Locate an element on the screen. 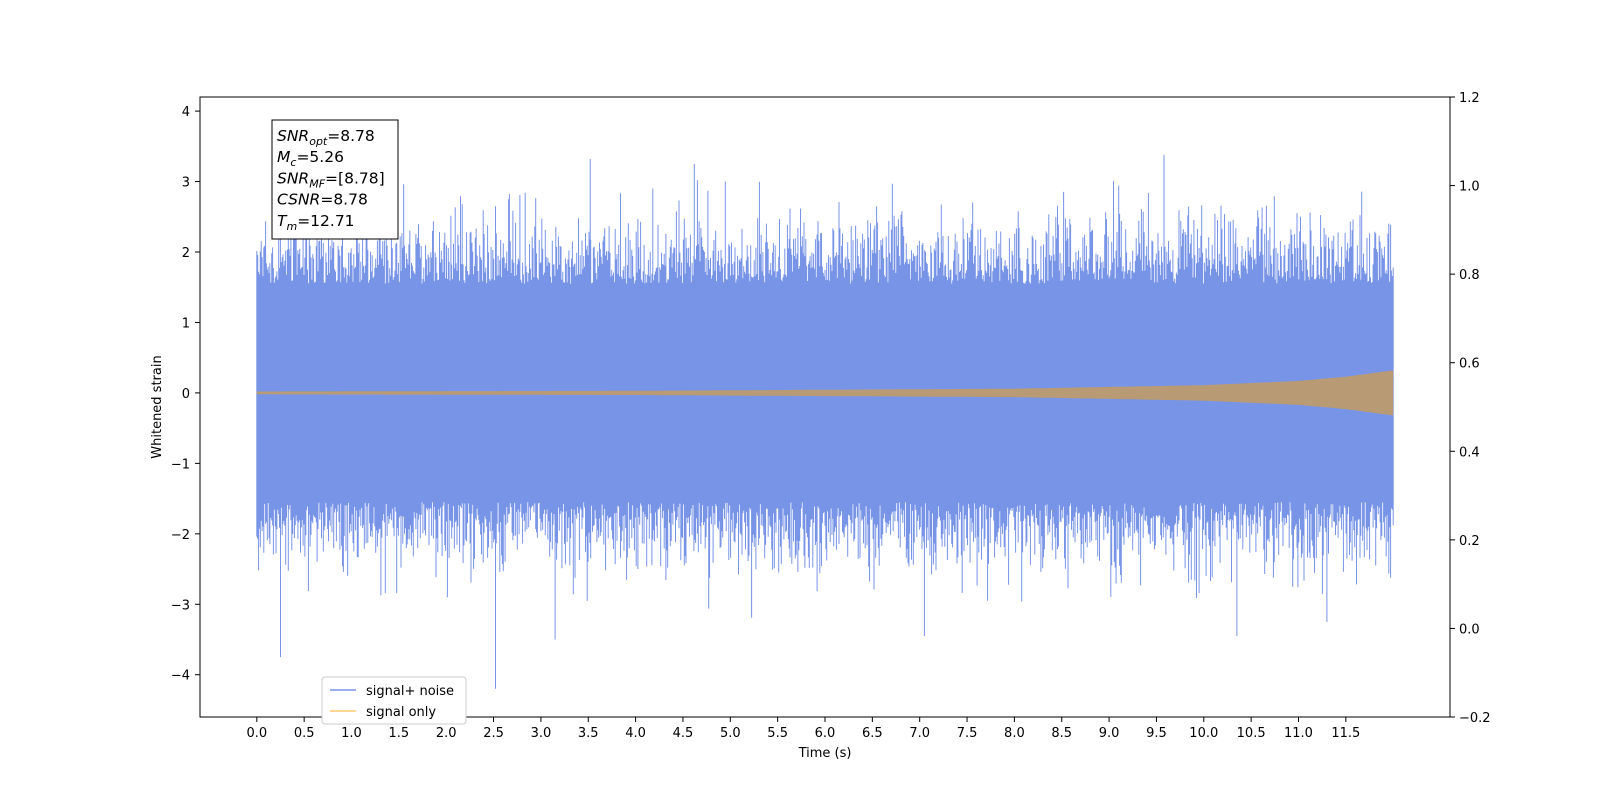 This screenshot has width=1600, height=800. y-axis-label: Whitened strain is located at coordinates (157, 406).